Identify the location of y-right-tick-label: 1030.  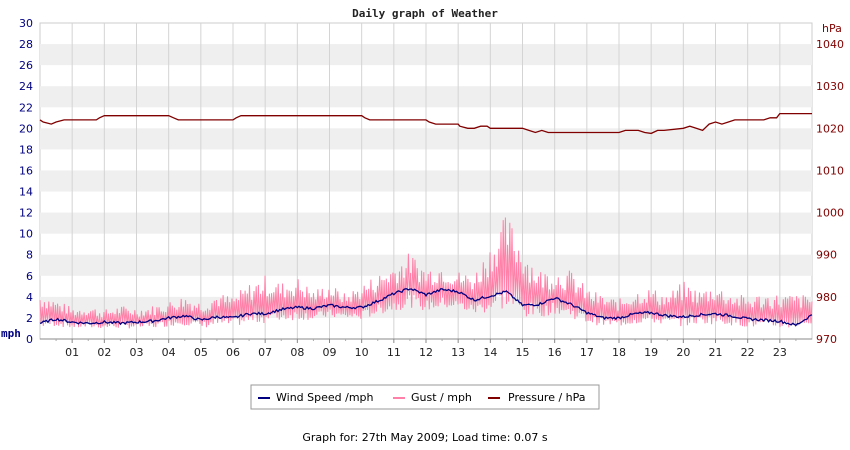
(830, 86).